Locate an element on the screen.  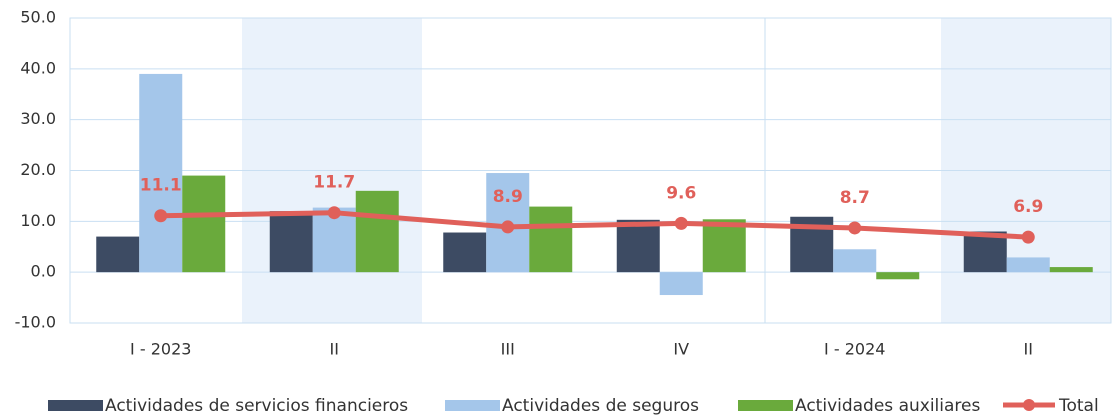
y-tick-label: 30.0 is located at coordinates (38, 118).